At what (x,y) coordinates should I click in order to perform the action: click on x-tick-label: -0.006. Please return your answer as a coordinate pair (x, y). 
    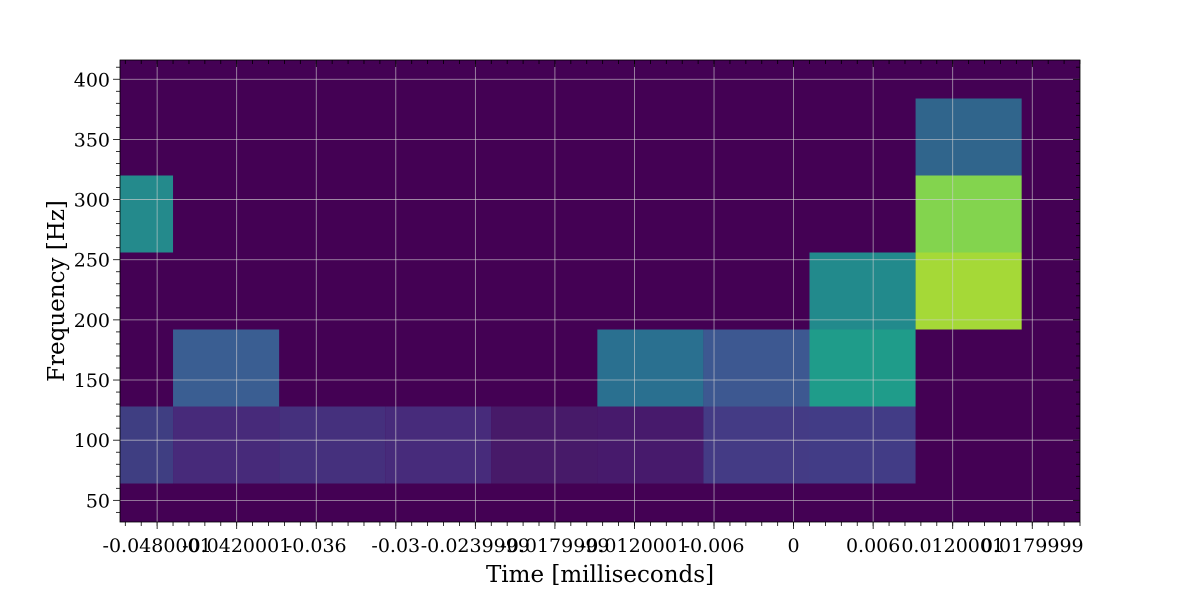
    Looking at the image, I should click on (714, 546).